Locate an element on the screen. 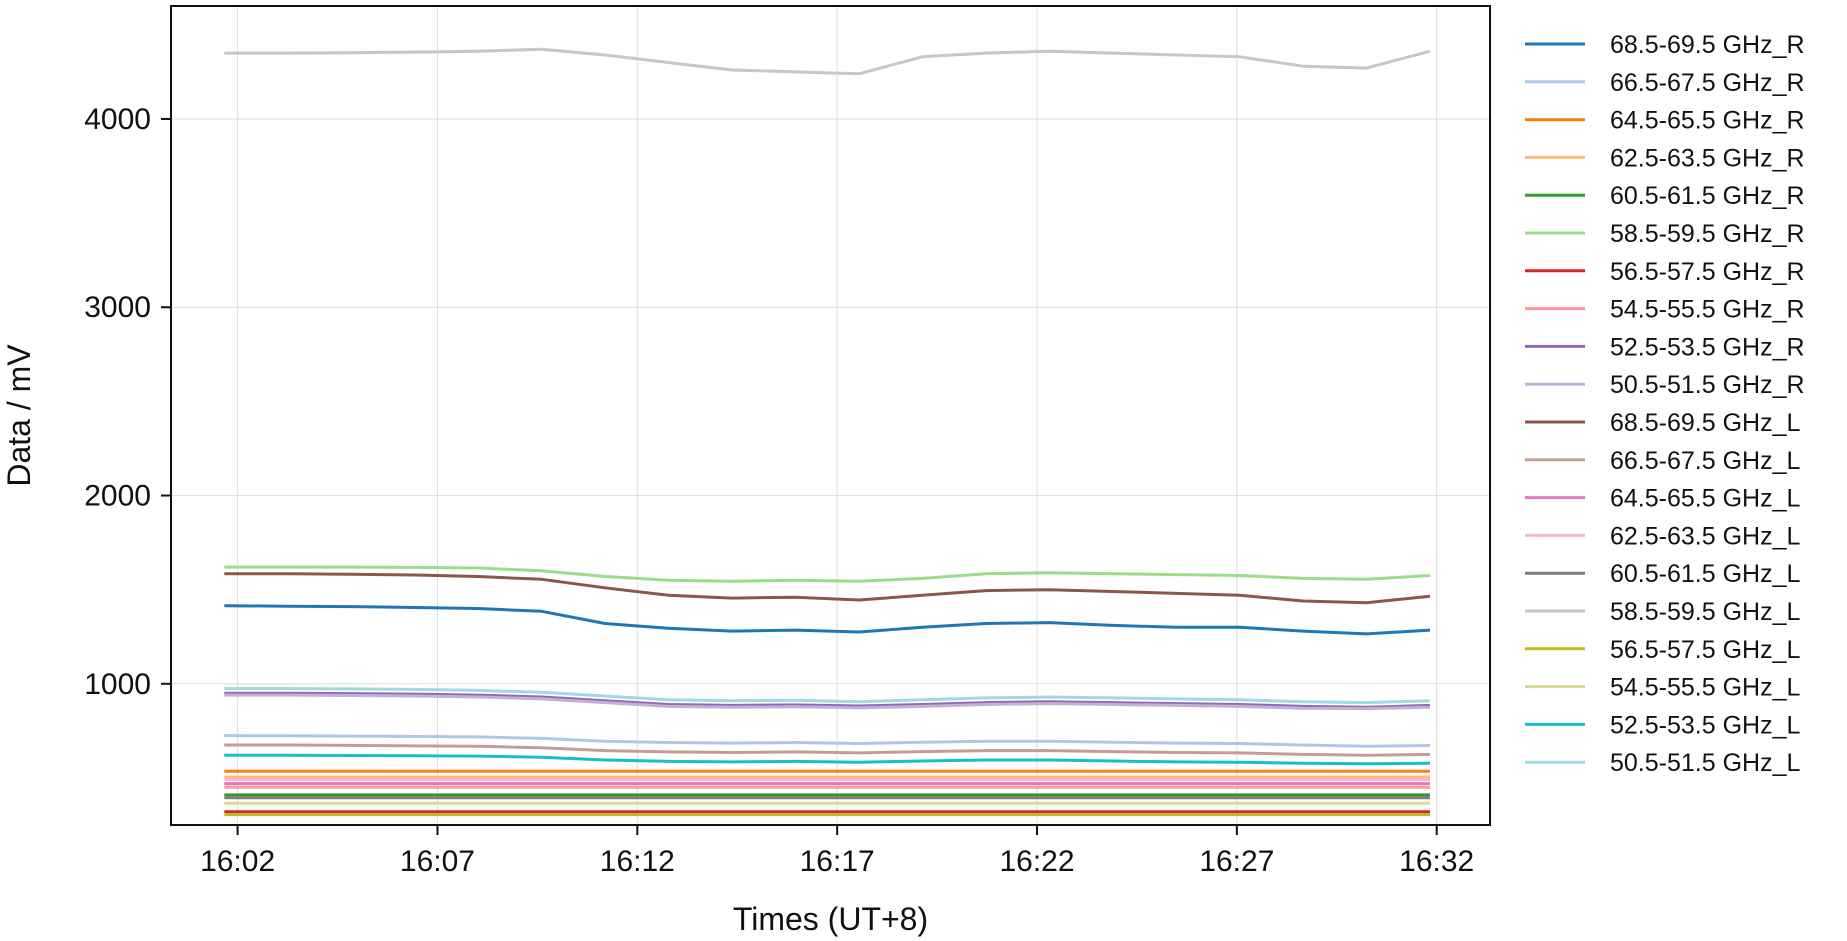  legend-label: 56.5-57.5 GHz_L is located at coordinates (1705, 650).